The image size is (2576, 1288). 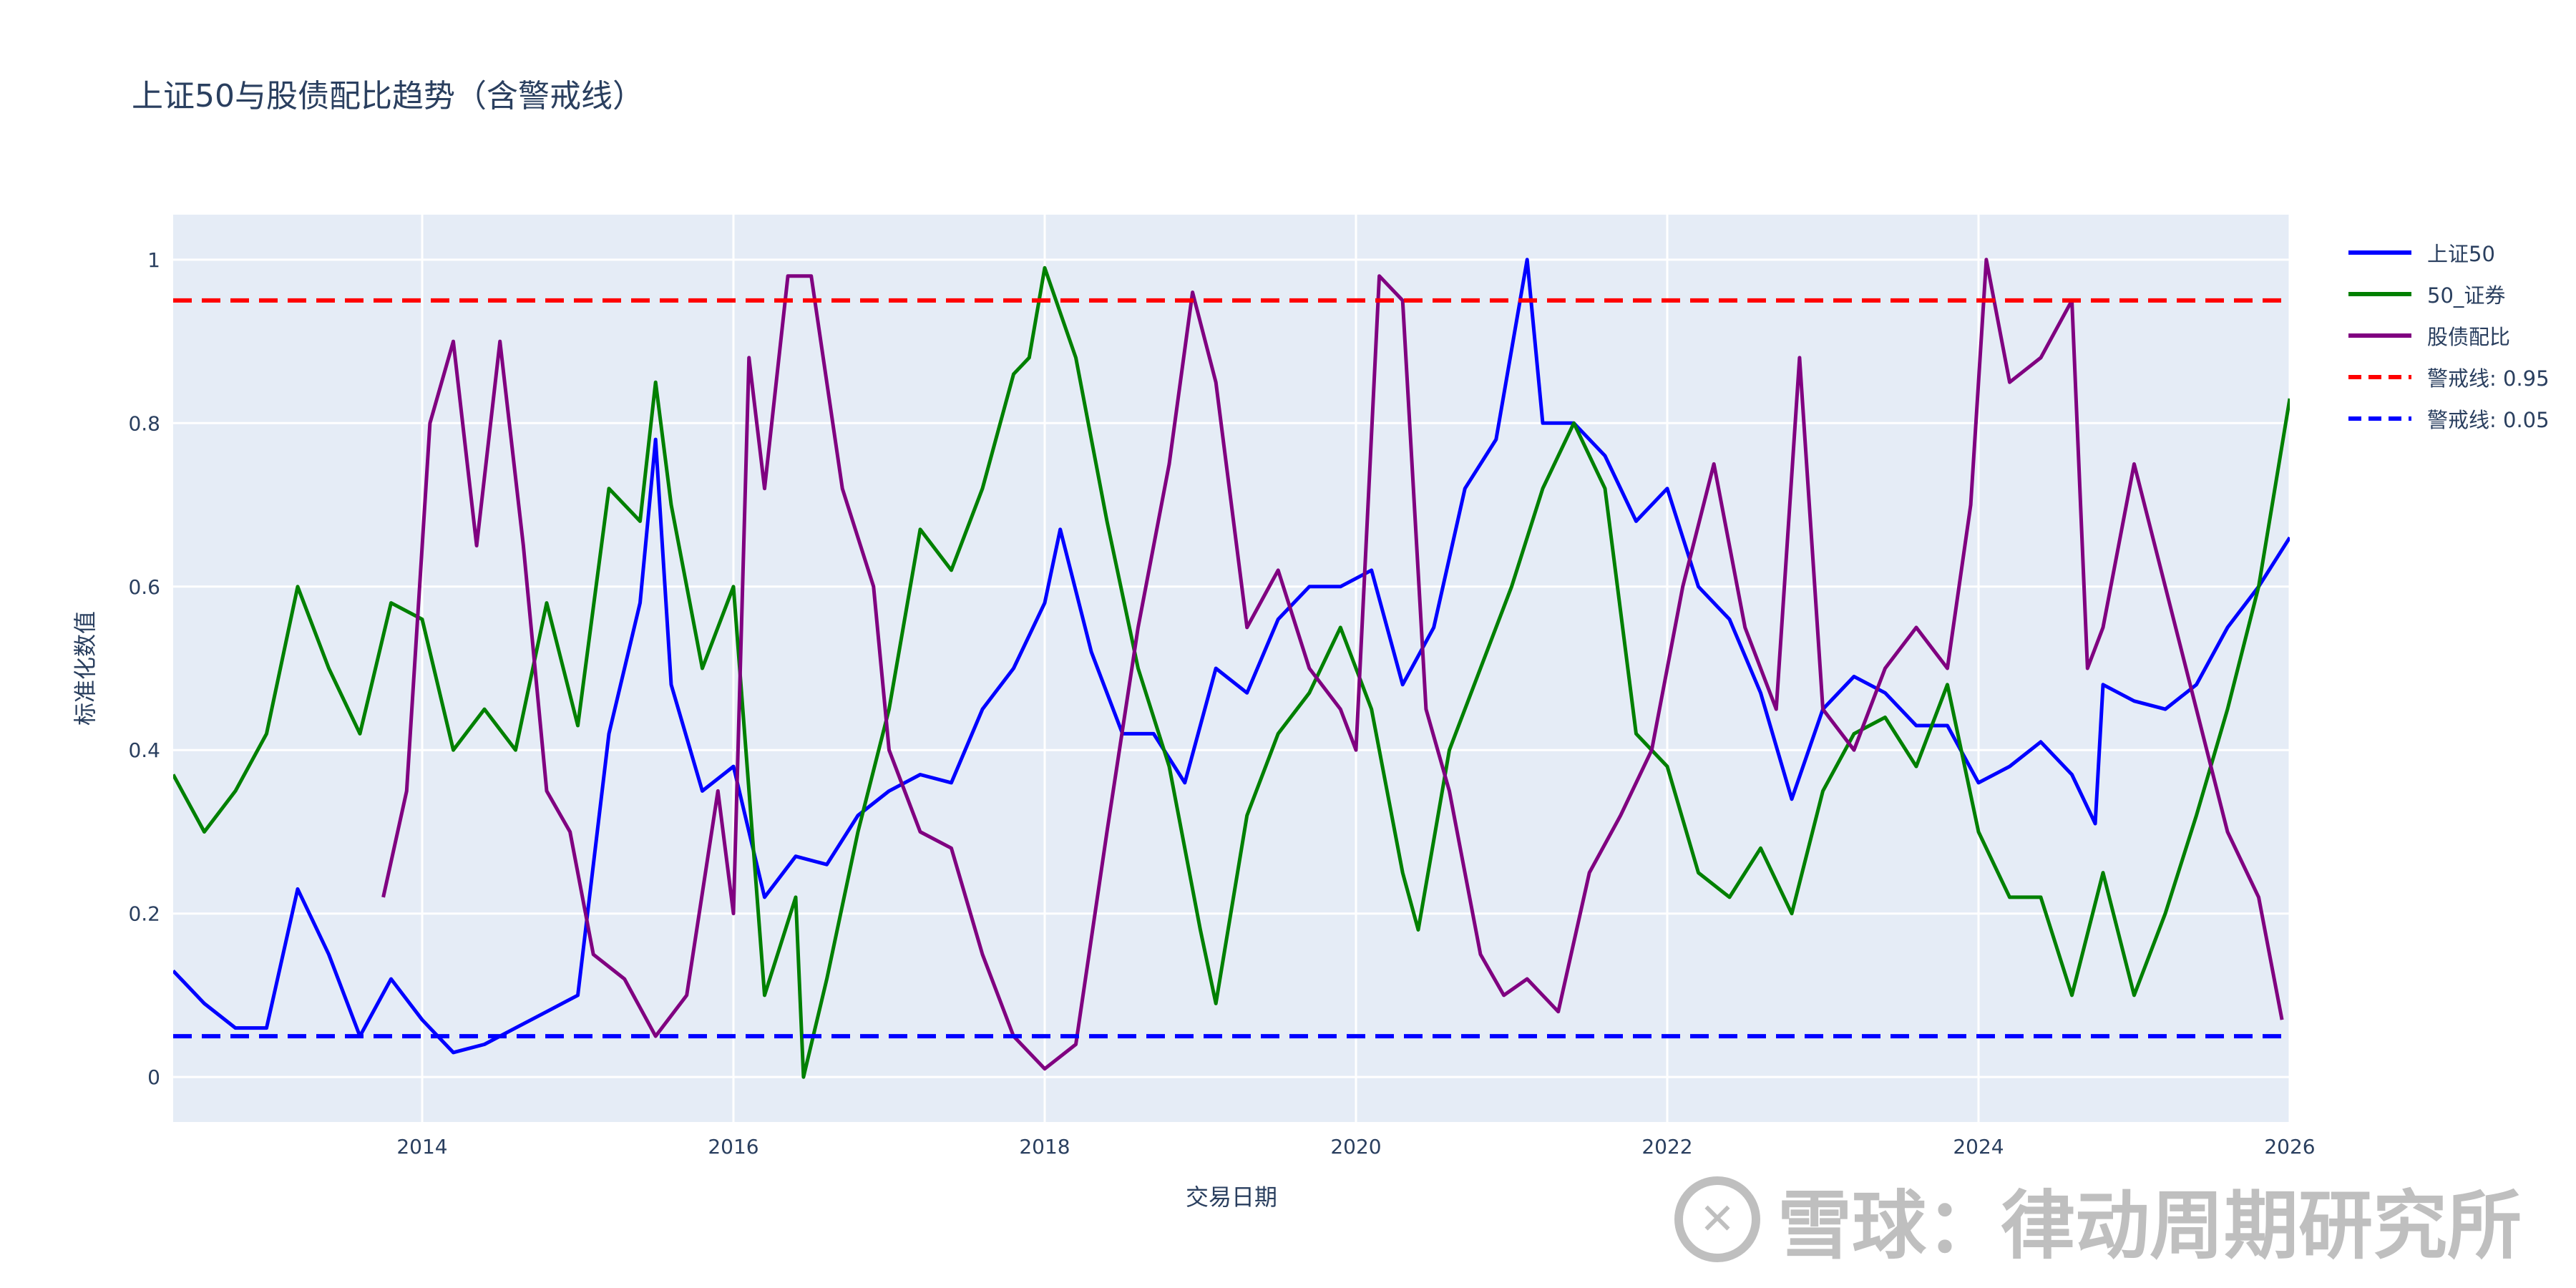 I want to click on x-tick-label: 2016, so click(x=733, y=1146).